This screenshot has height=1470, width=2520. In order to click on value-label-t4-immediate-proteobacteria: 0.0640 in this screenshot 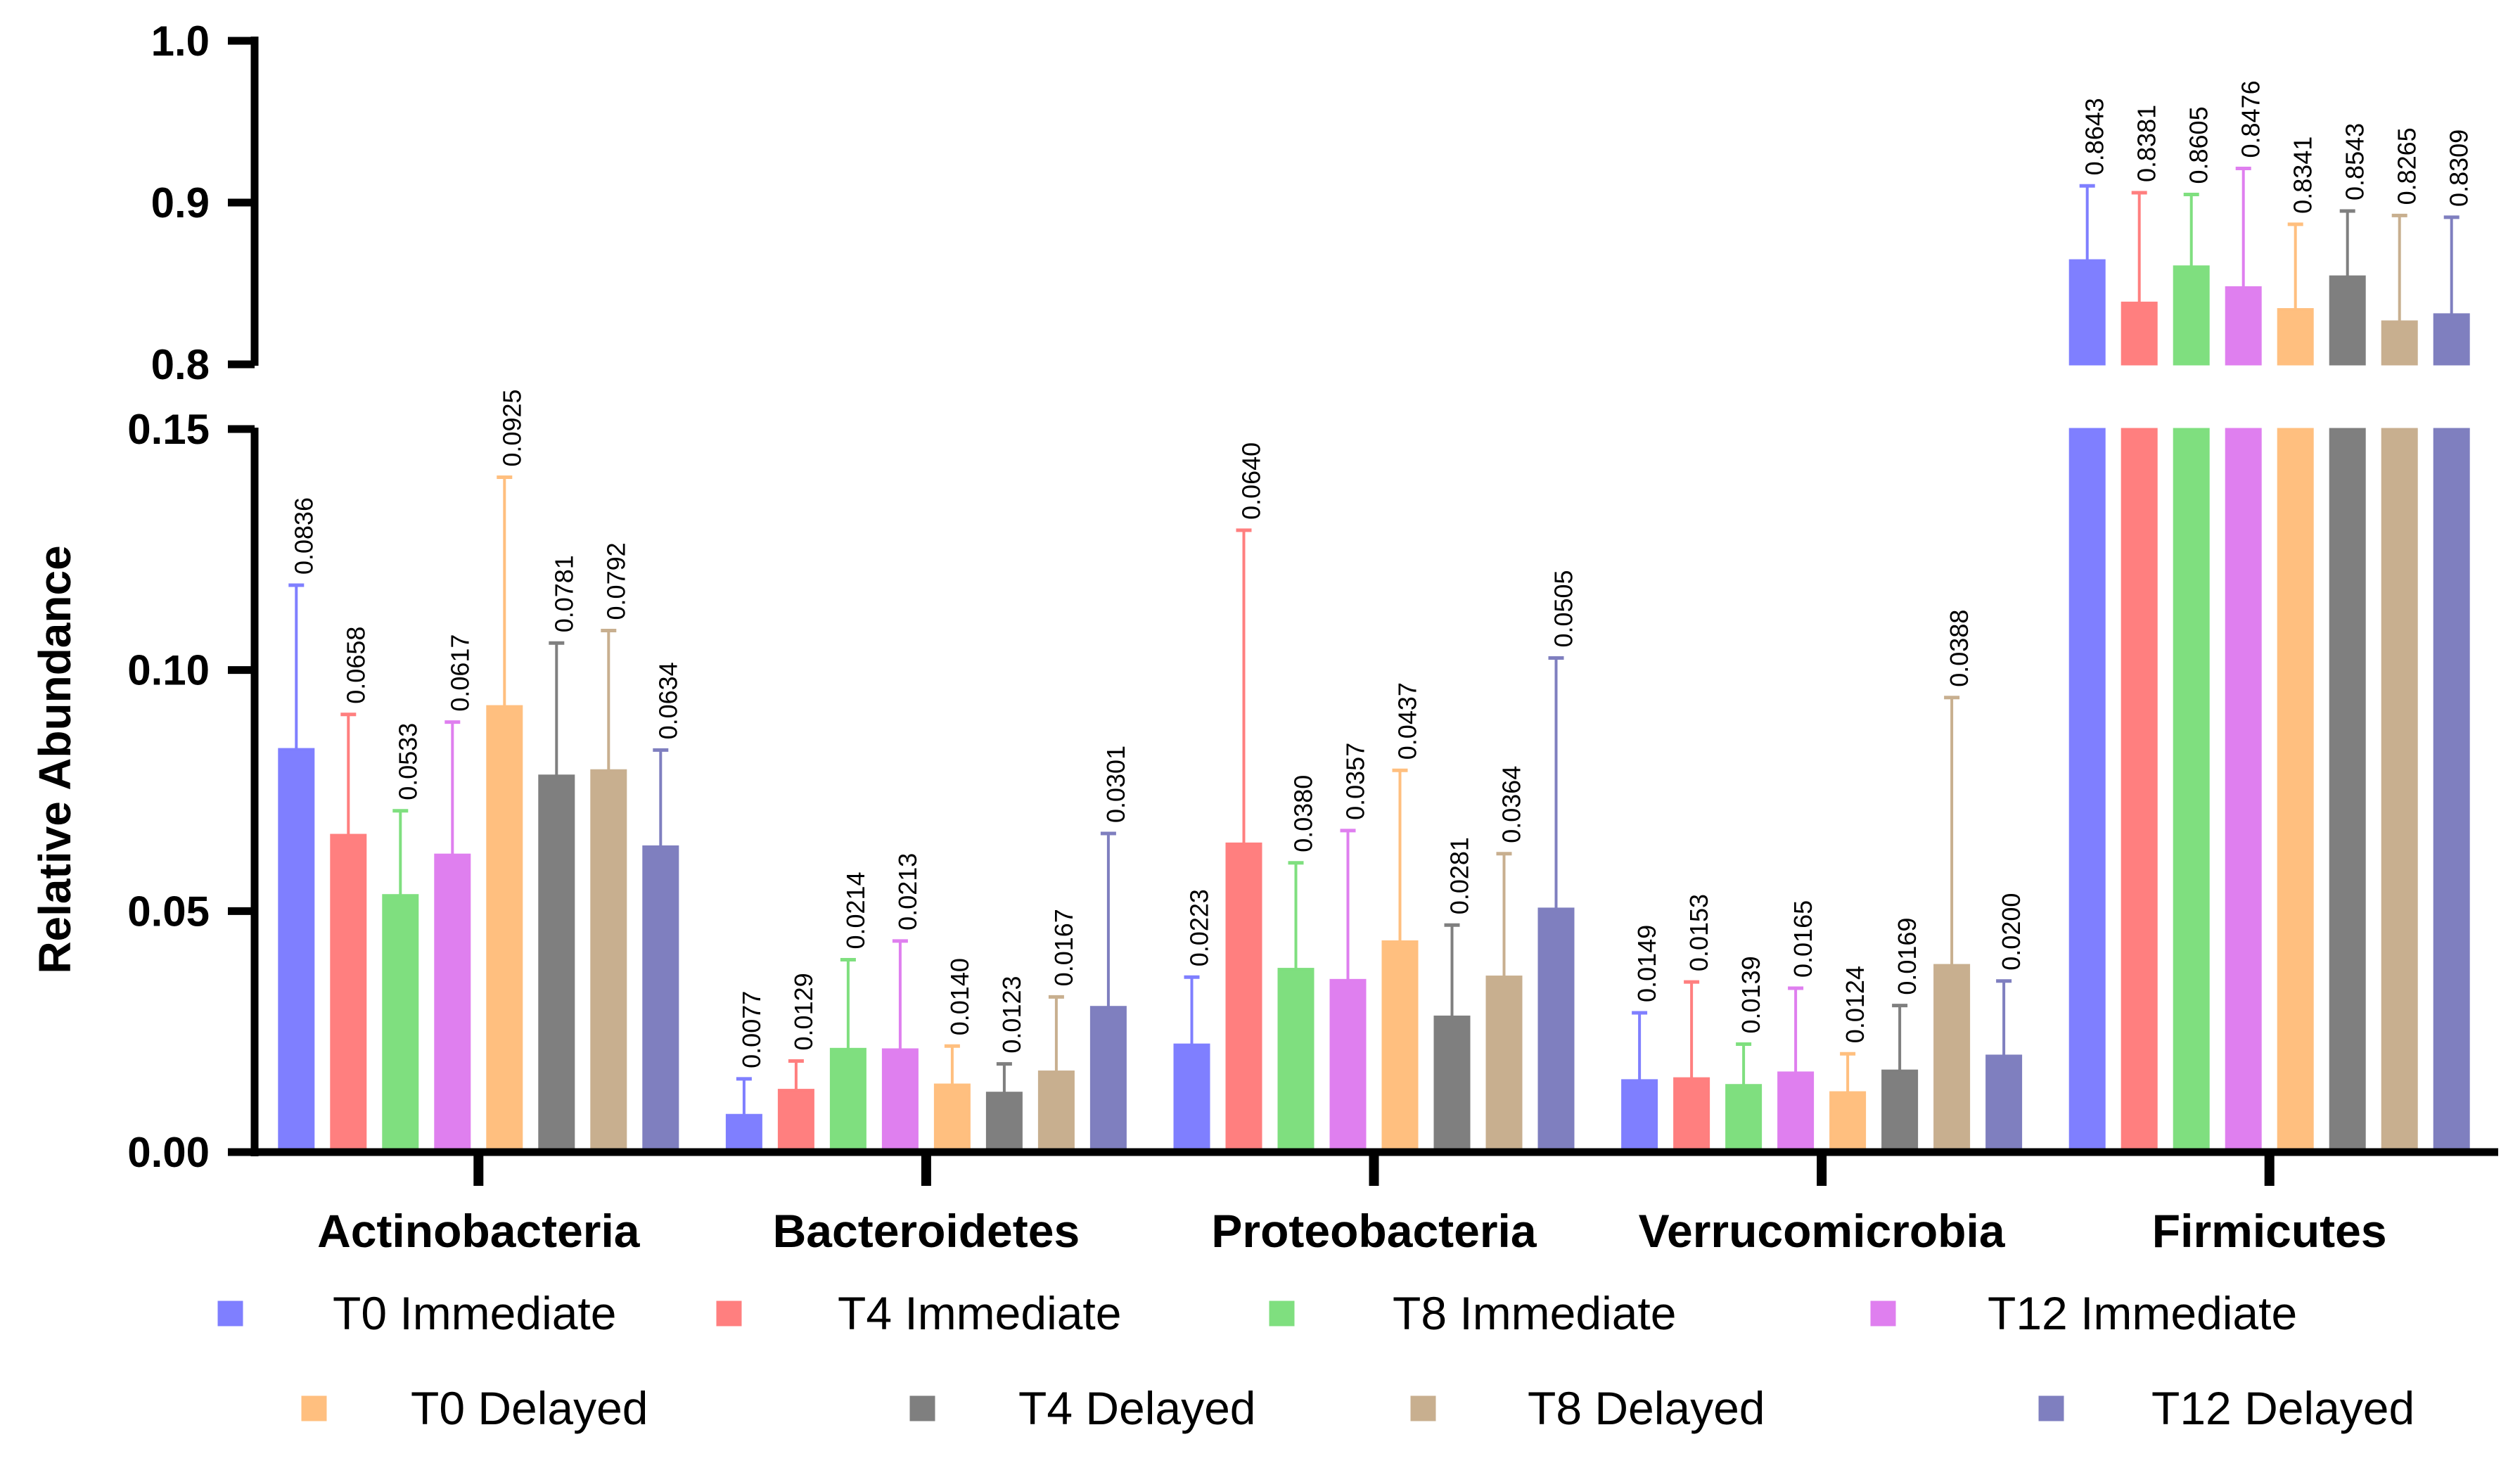, I will do `click(1251, 481)`.